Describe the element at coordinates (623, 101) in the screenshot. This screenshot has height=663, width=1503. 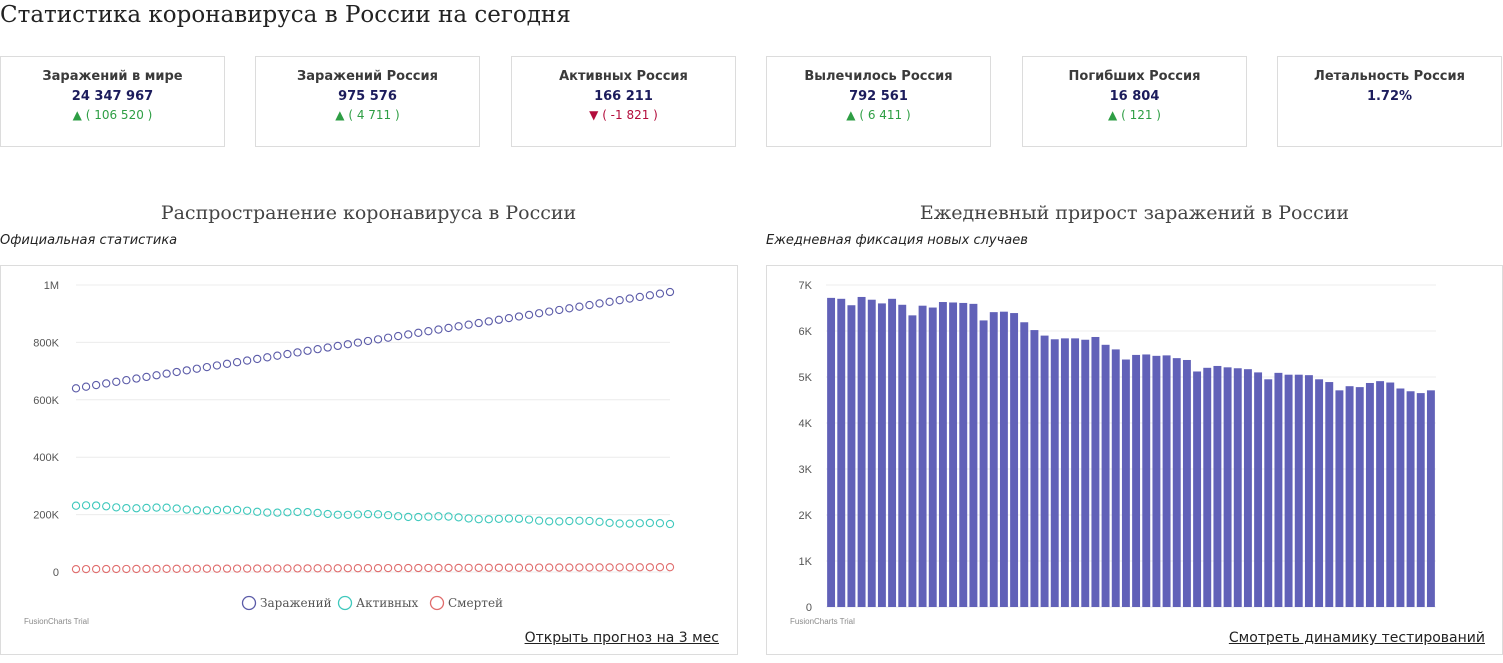
I see `stat-card: Активных Россия 166 211 ▼ ( -1 821 )` at that location.